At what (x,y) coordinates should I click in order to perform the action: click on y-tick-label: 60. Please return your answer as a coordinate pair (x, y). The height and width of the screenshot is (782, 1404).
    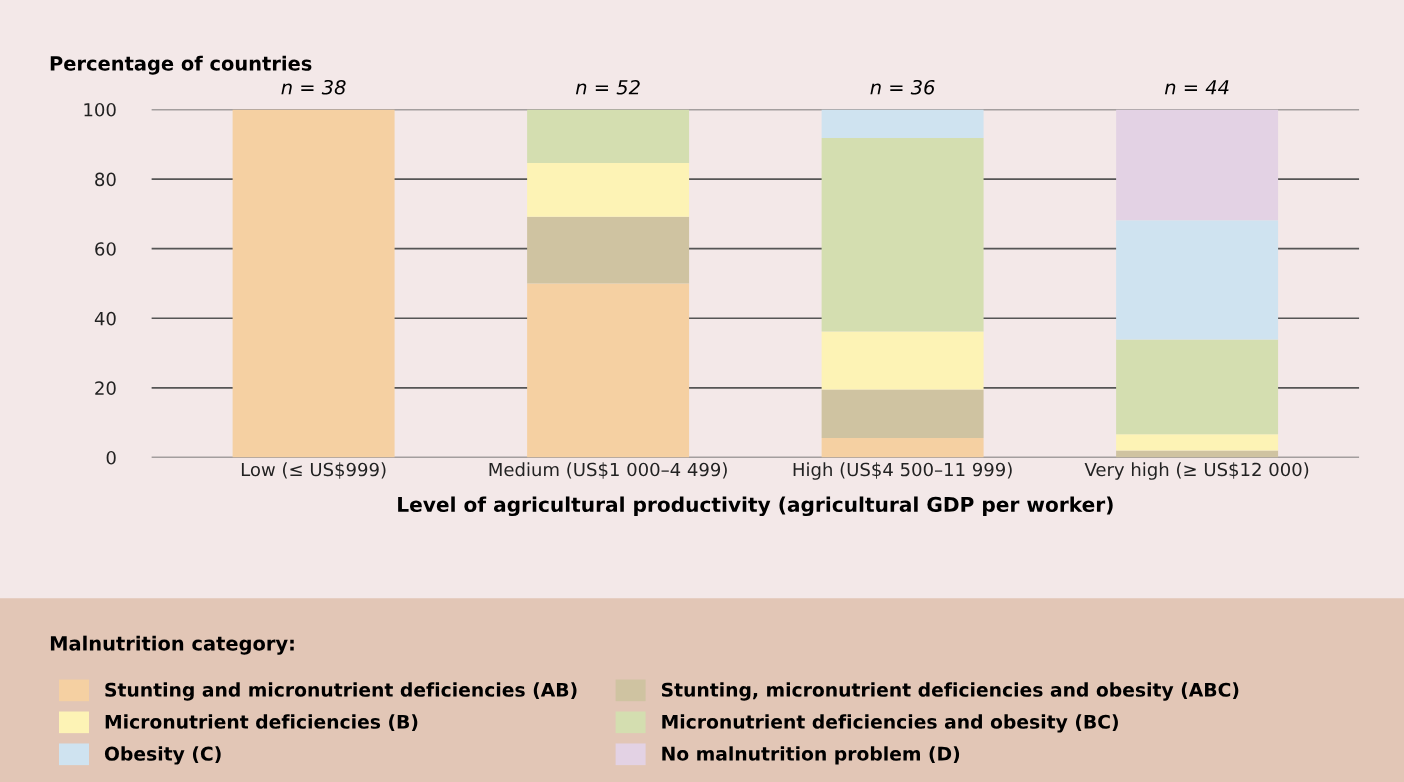
    Looking at the image, I should click on (105, 249).